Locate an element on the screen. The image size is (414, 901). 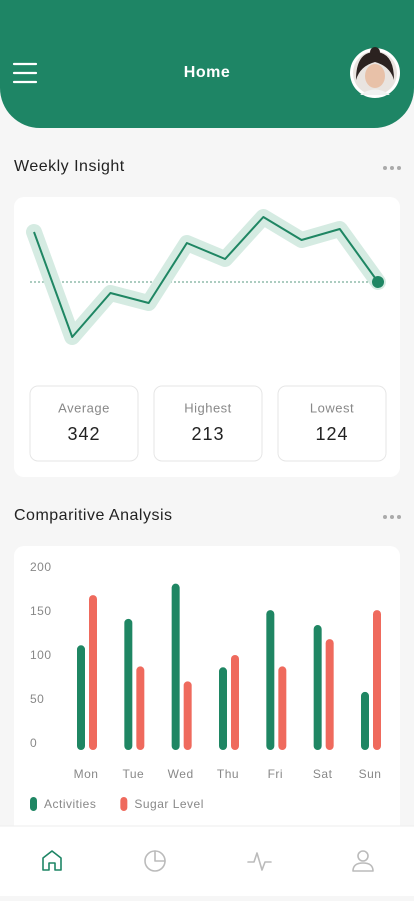
section-title: Weekly Insight is located at coordinates (69, 166).